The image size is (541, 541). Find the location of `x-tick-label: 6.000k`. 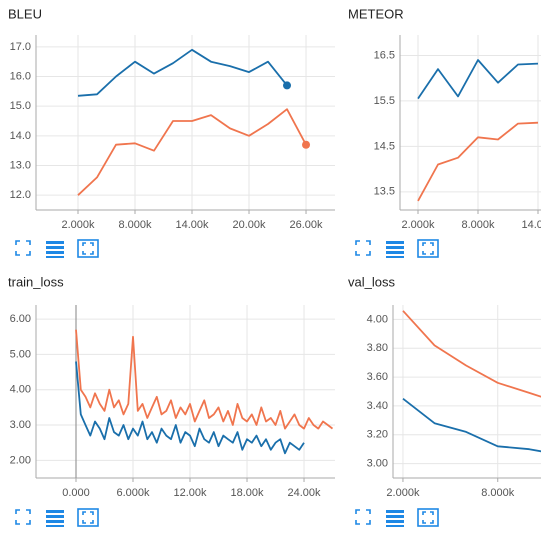

x-tick-label: 6.000k is located at coordinates (133, 493).